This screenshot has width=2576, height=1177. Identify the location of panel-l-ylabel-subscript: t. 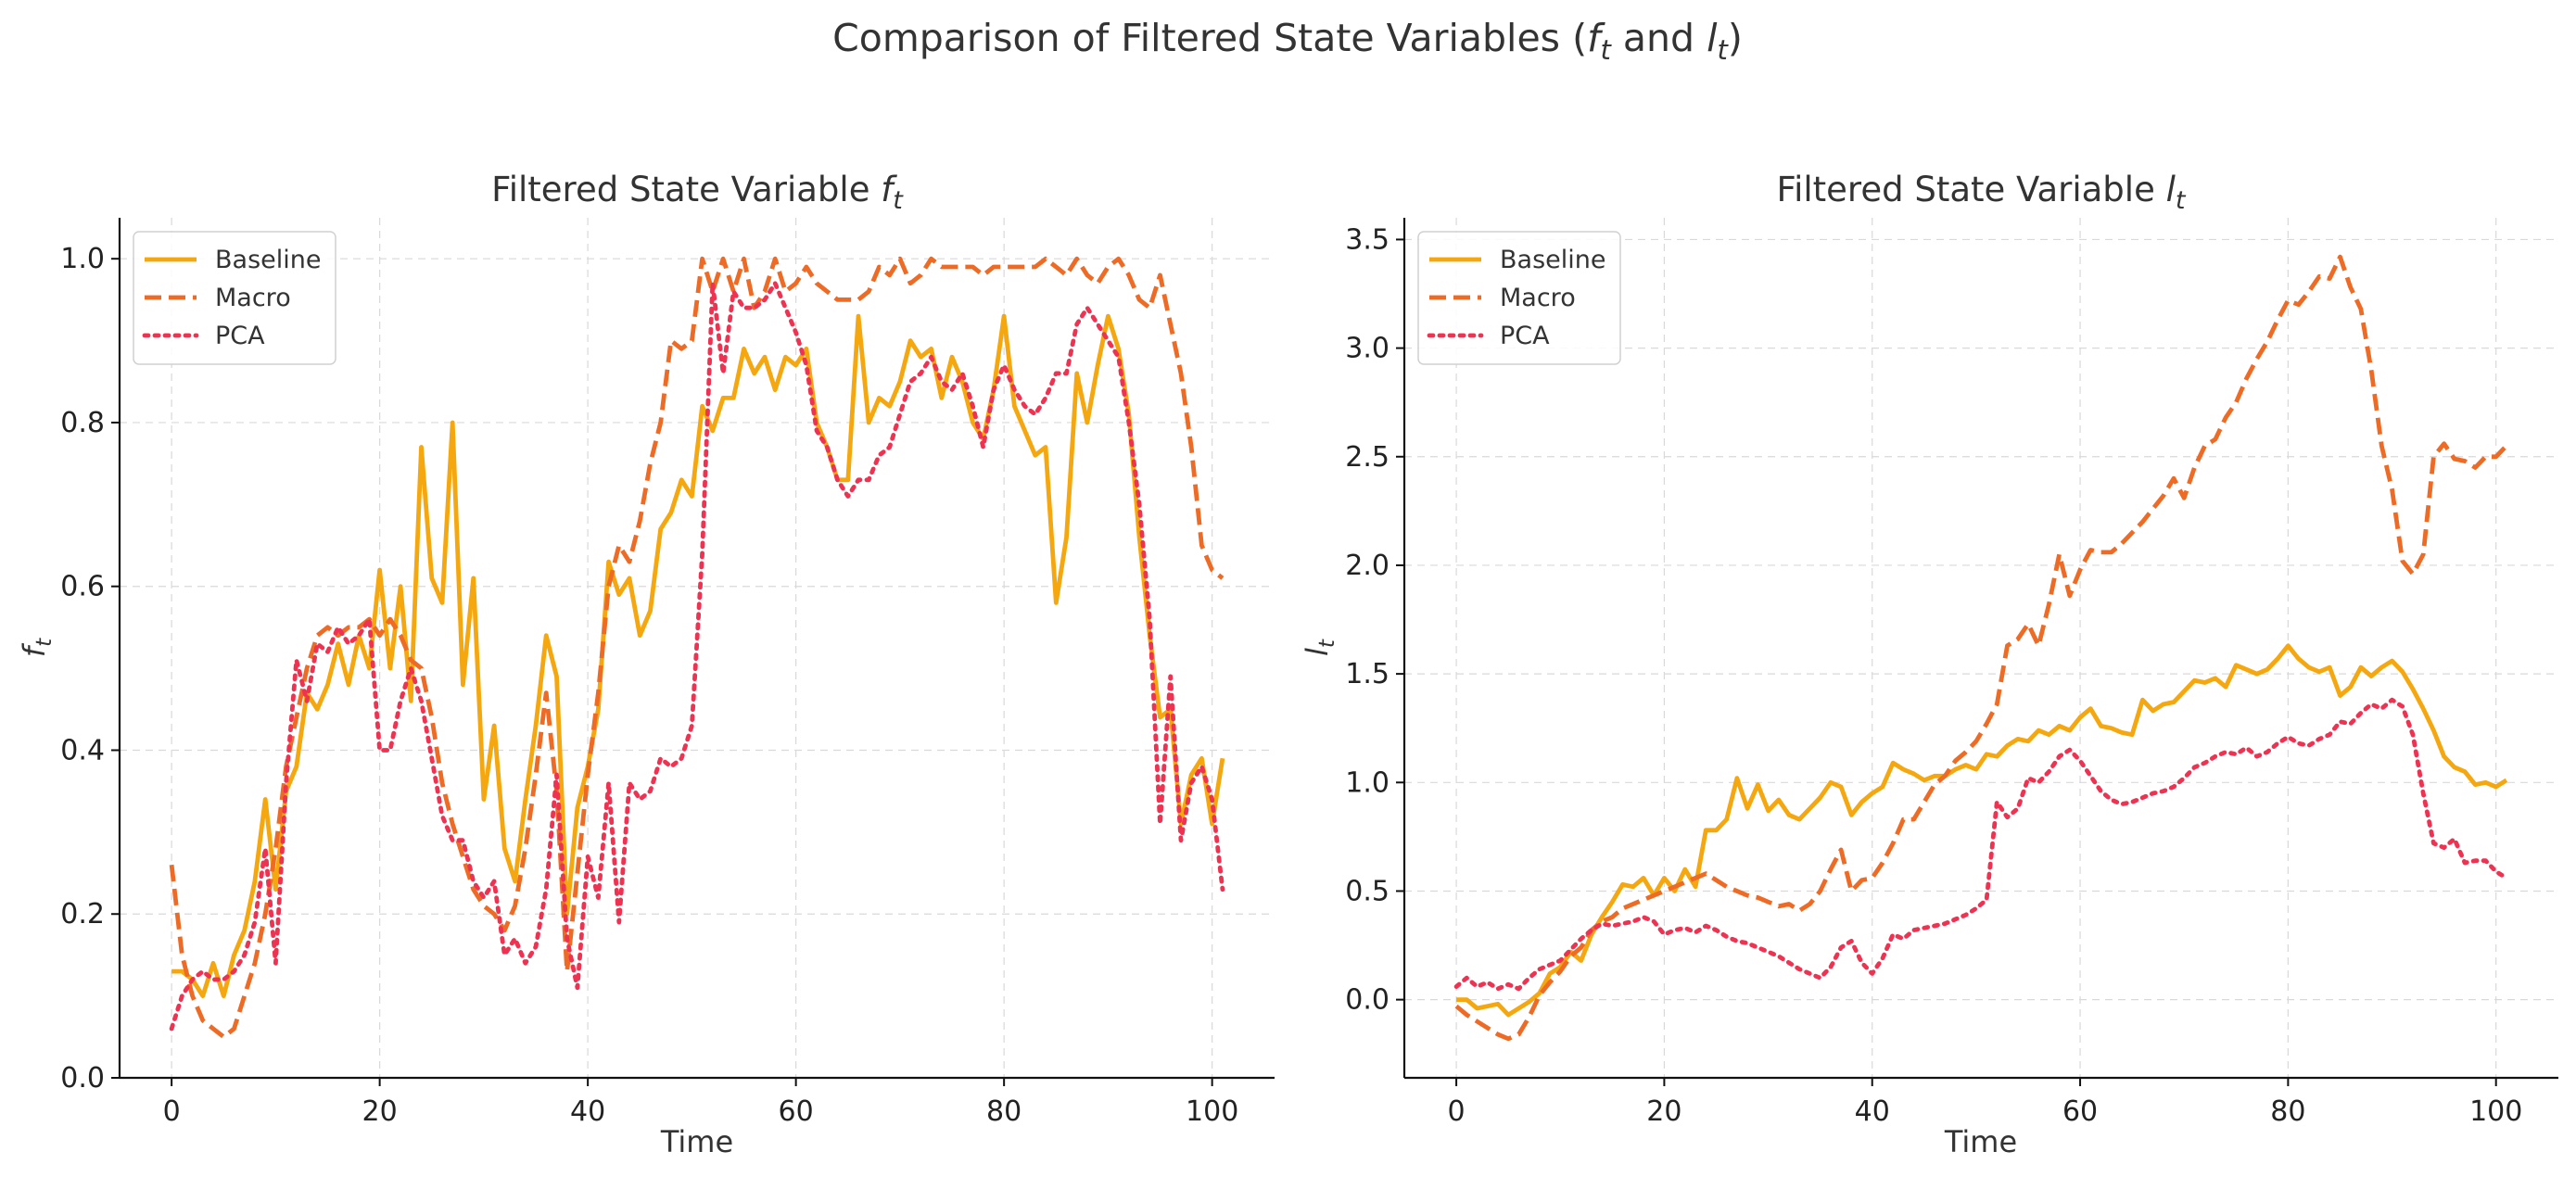
(1327, 643).